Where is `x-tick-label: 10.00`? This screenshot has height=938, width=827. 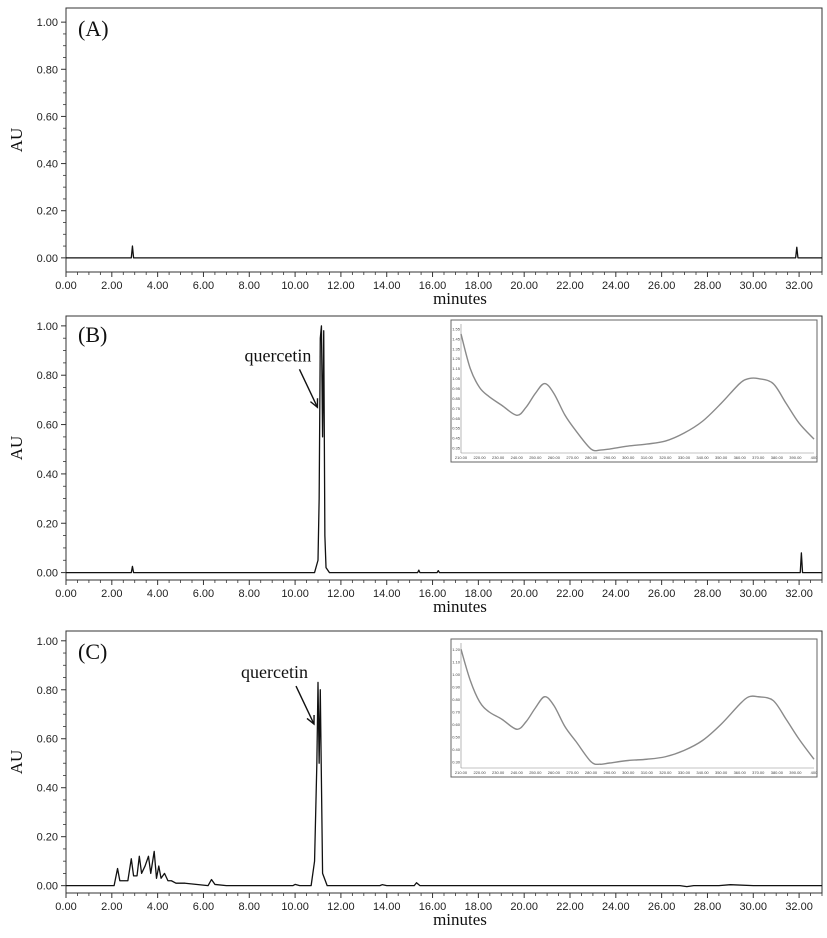
x-tick-label: 10.00 is located at coordinates (295, 594).